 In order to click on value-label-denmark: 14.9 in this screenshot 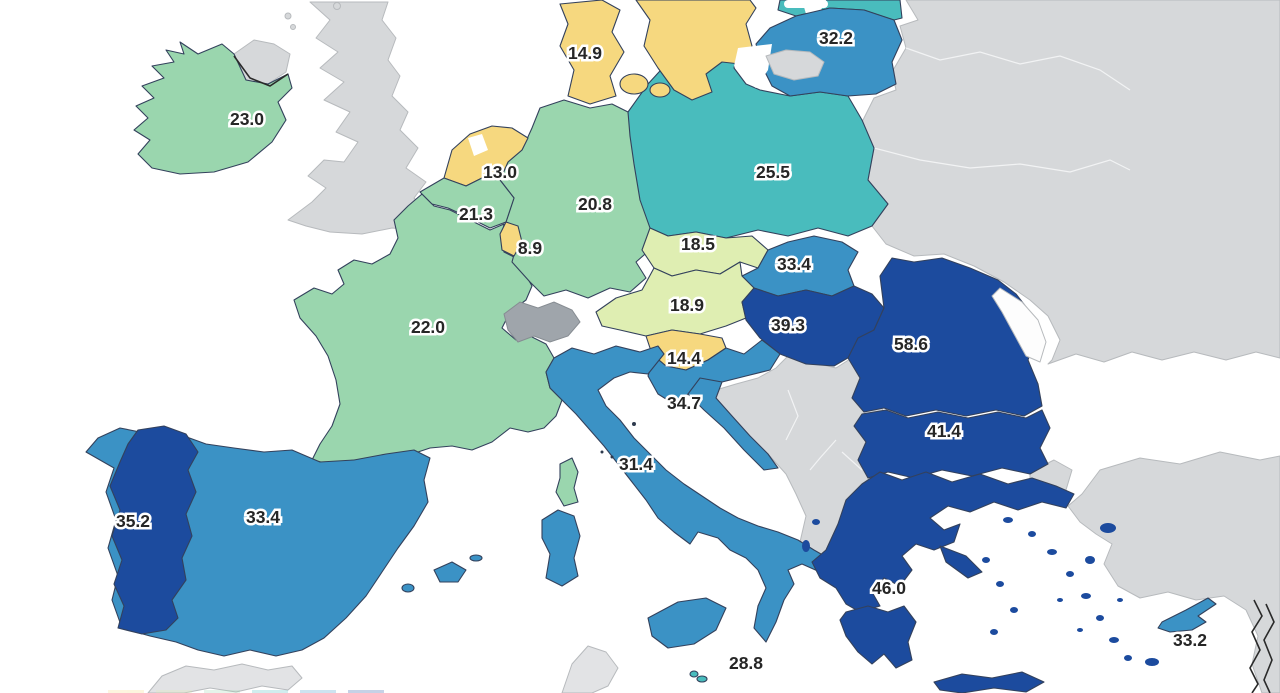, I will do `click(585, 53)`.